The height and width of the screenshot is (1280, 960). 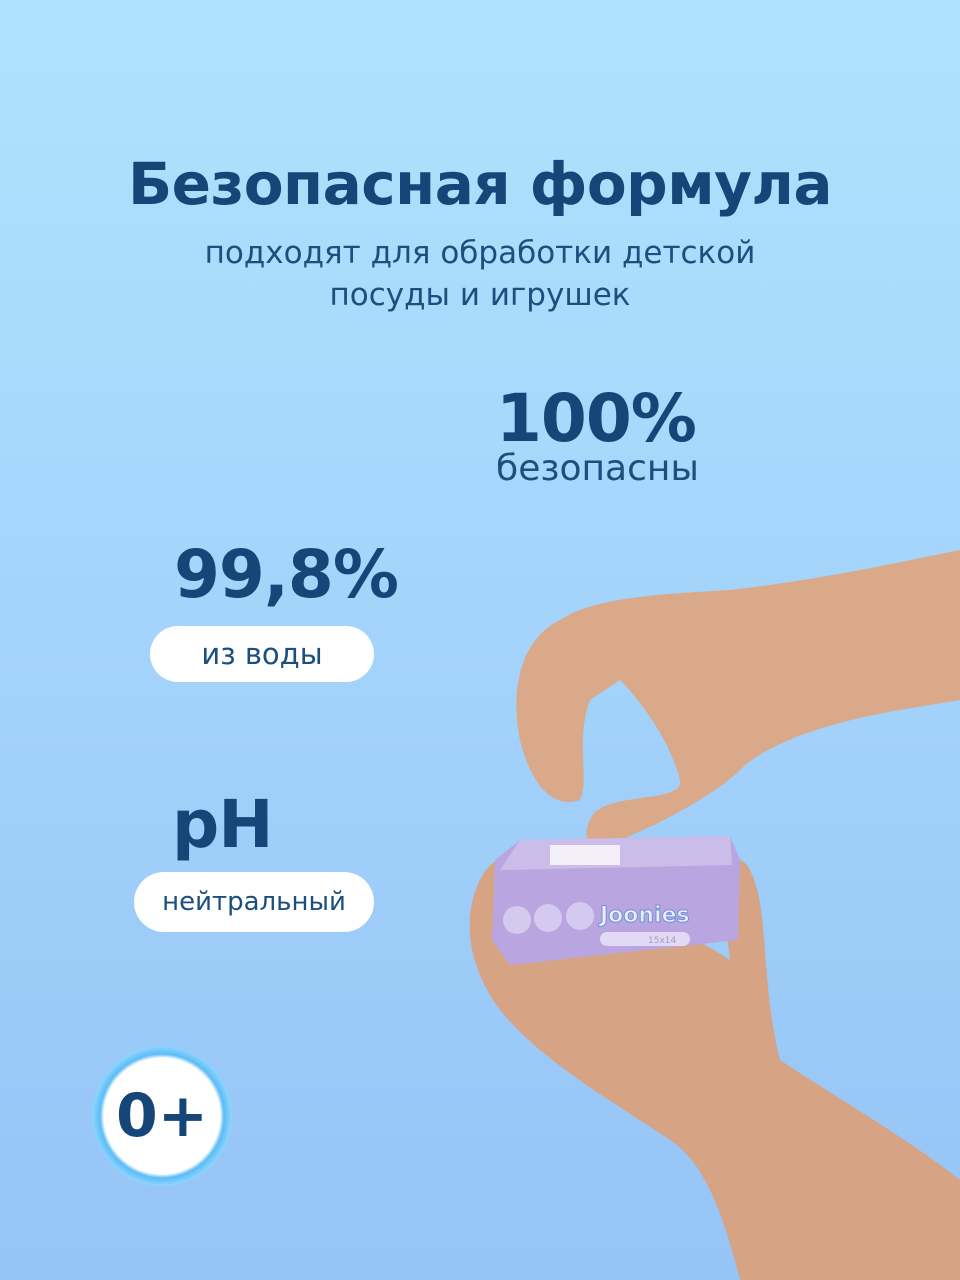 What do you see at coordinates (286, 574) in the screenshot?
I see `feature-water-value: 99,8%` at bounding box center [286, 574].